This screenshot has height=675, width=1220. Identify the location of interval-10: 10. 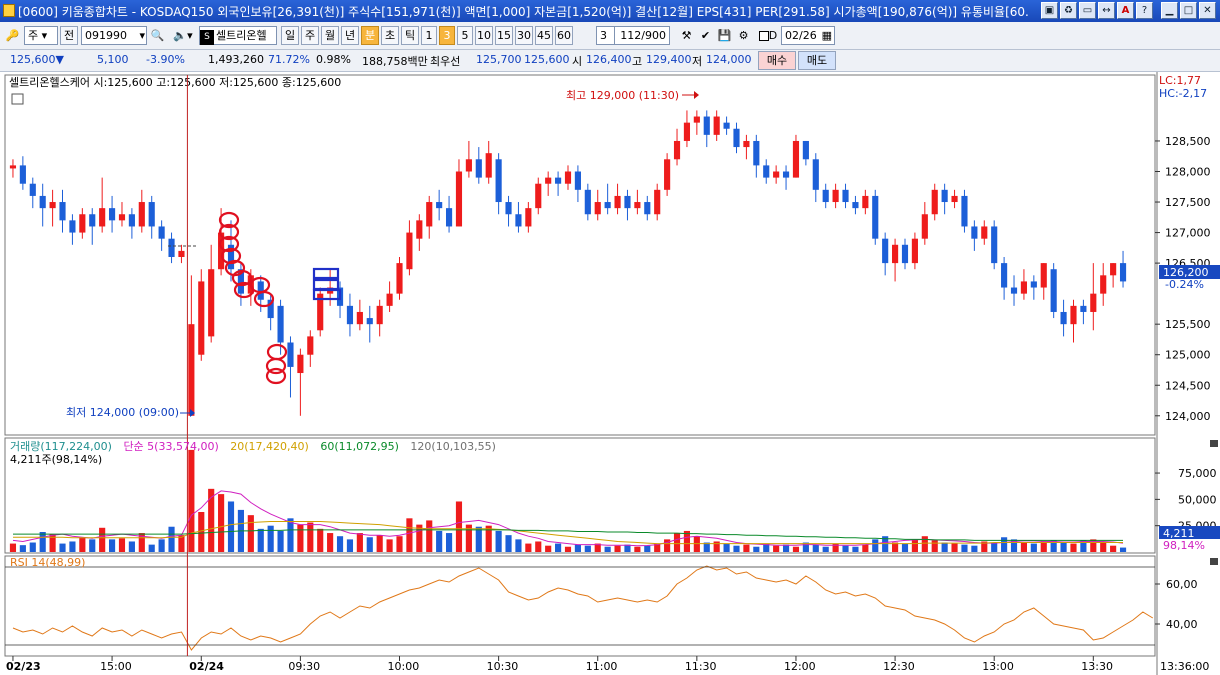
(484, 35).